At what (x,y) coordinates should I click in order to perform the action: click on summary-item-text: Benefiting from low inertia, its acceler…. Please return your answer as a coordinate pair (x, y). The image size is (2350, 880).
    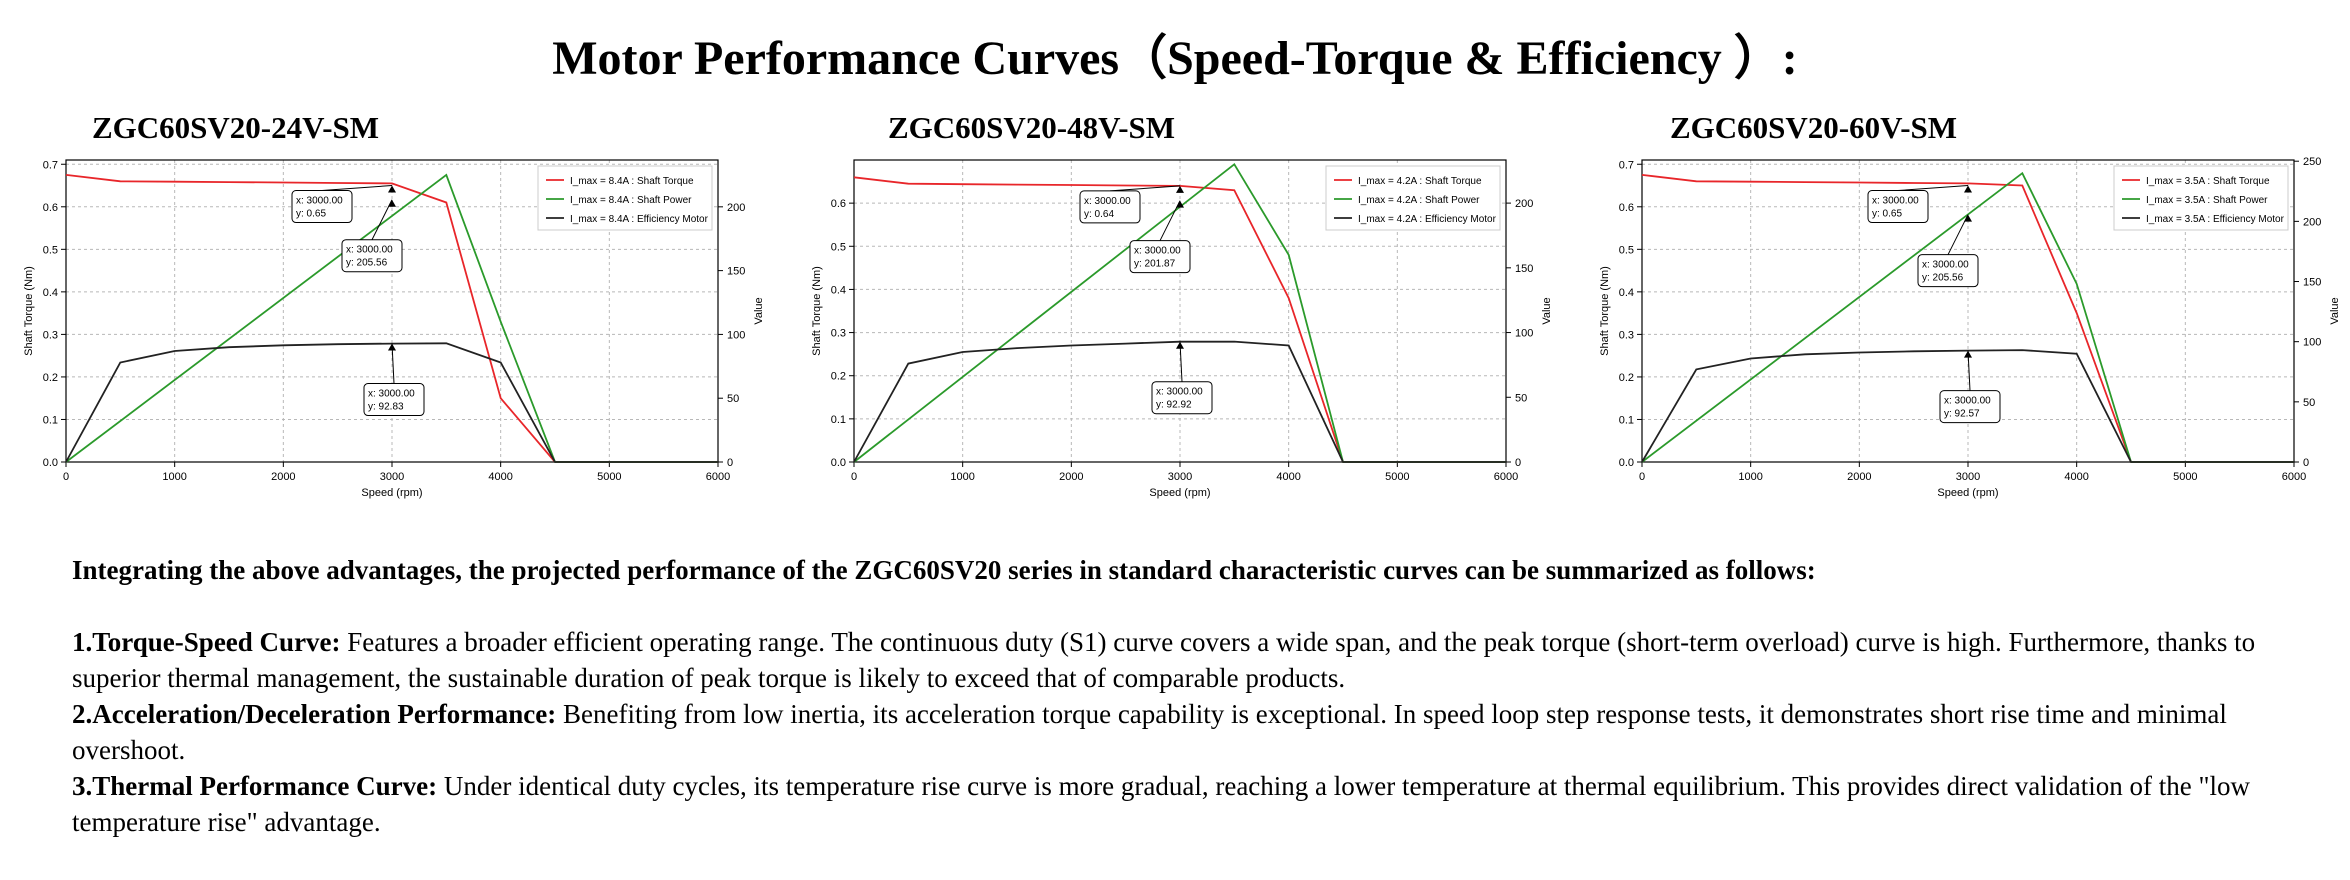
    Looking at the image, I should click on (1149, 732).